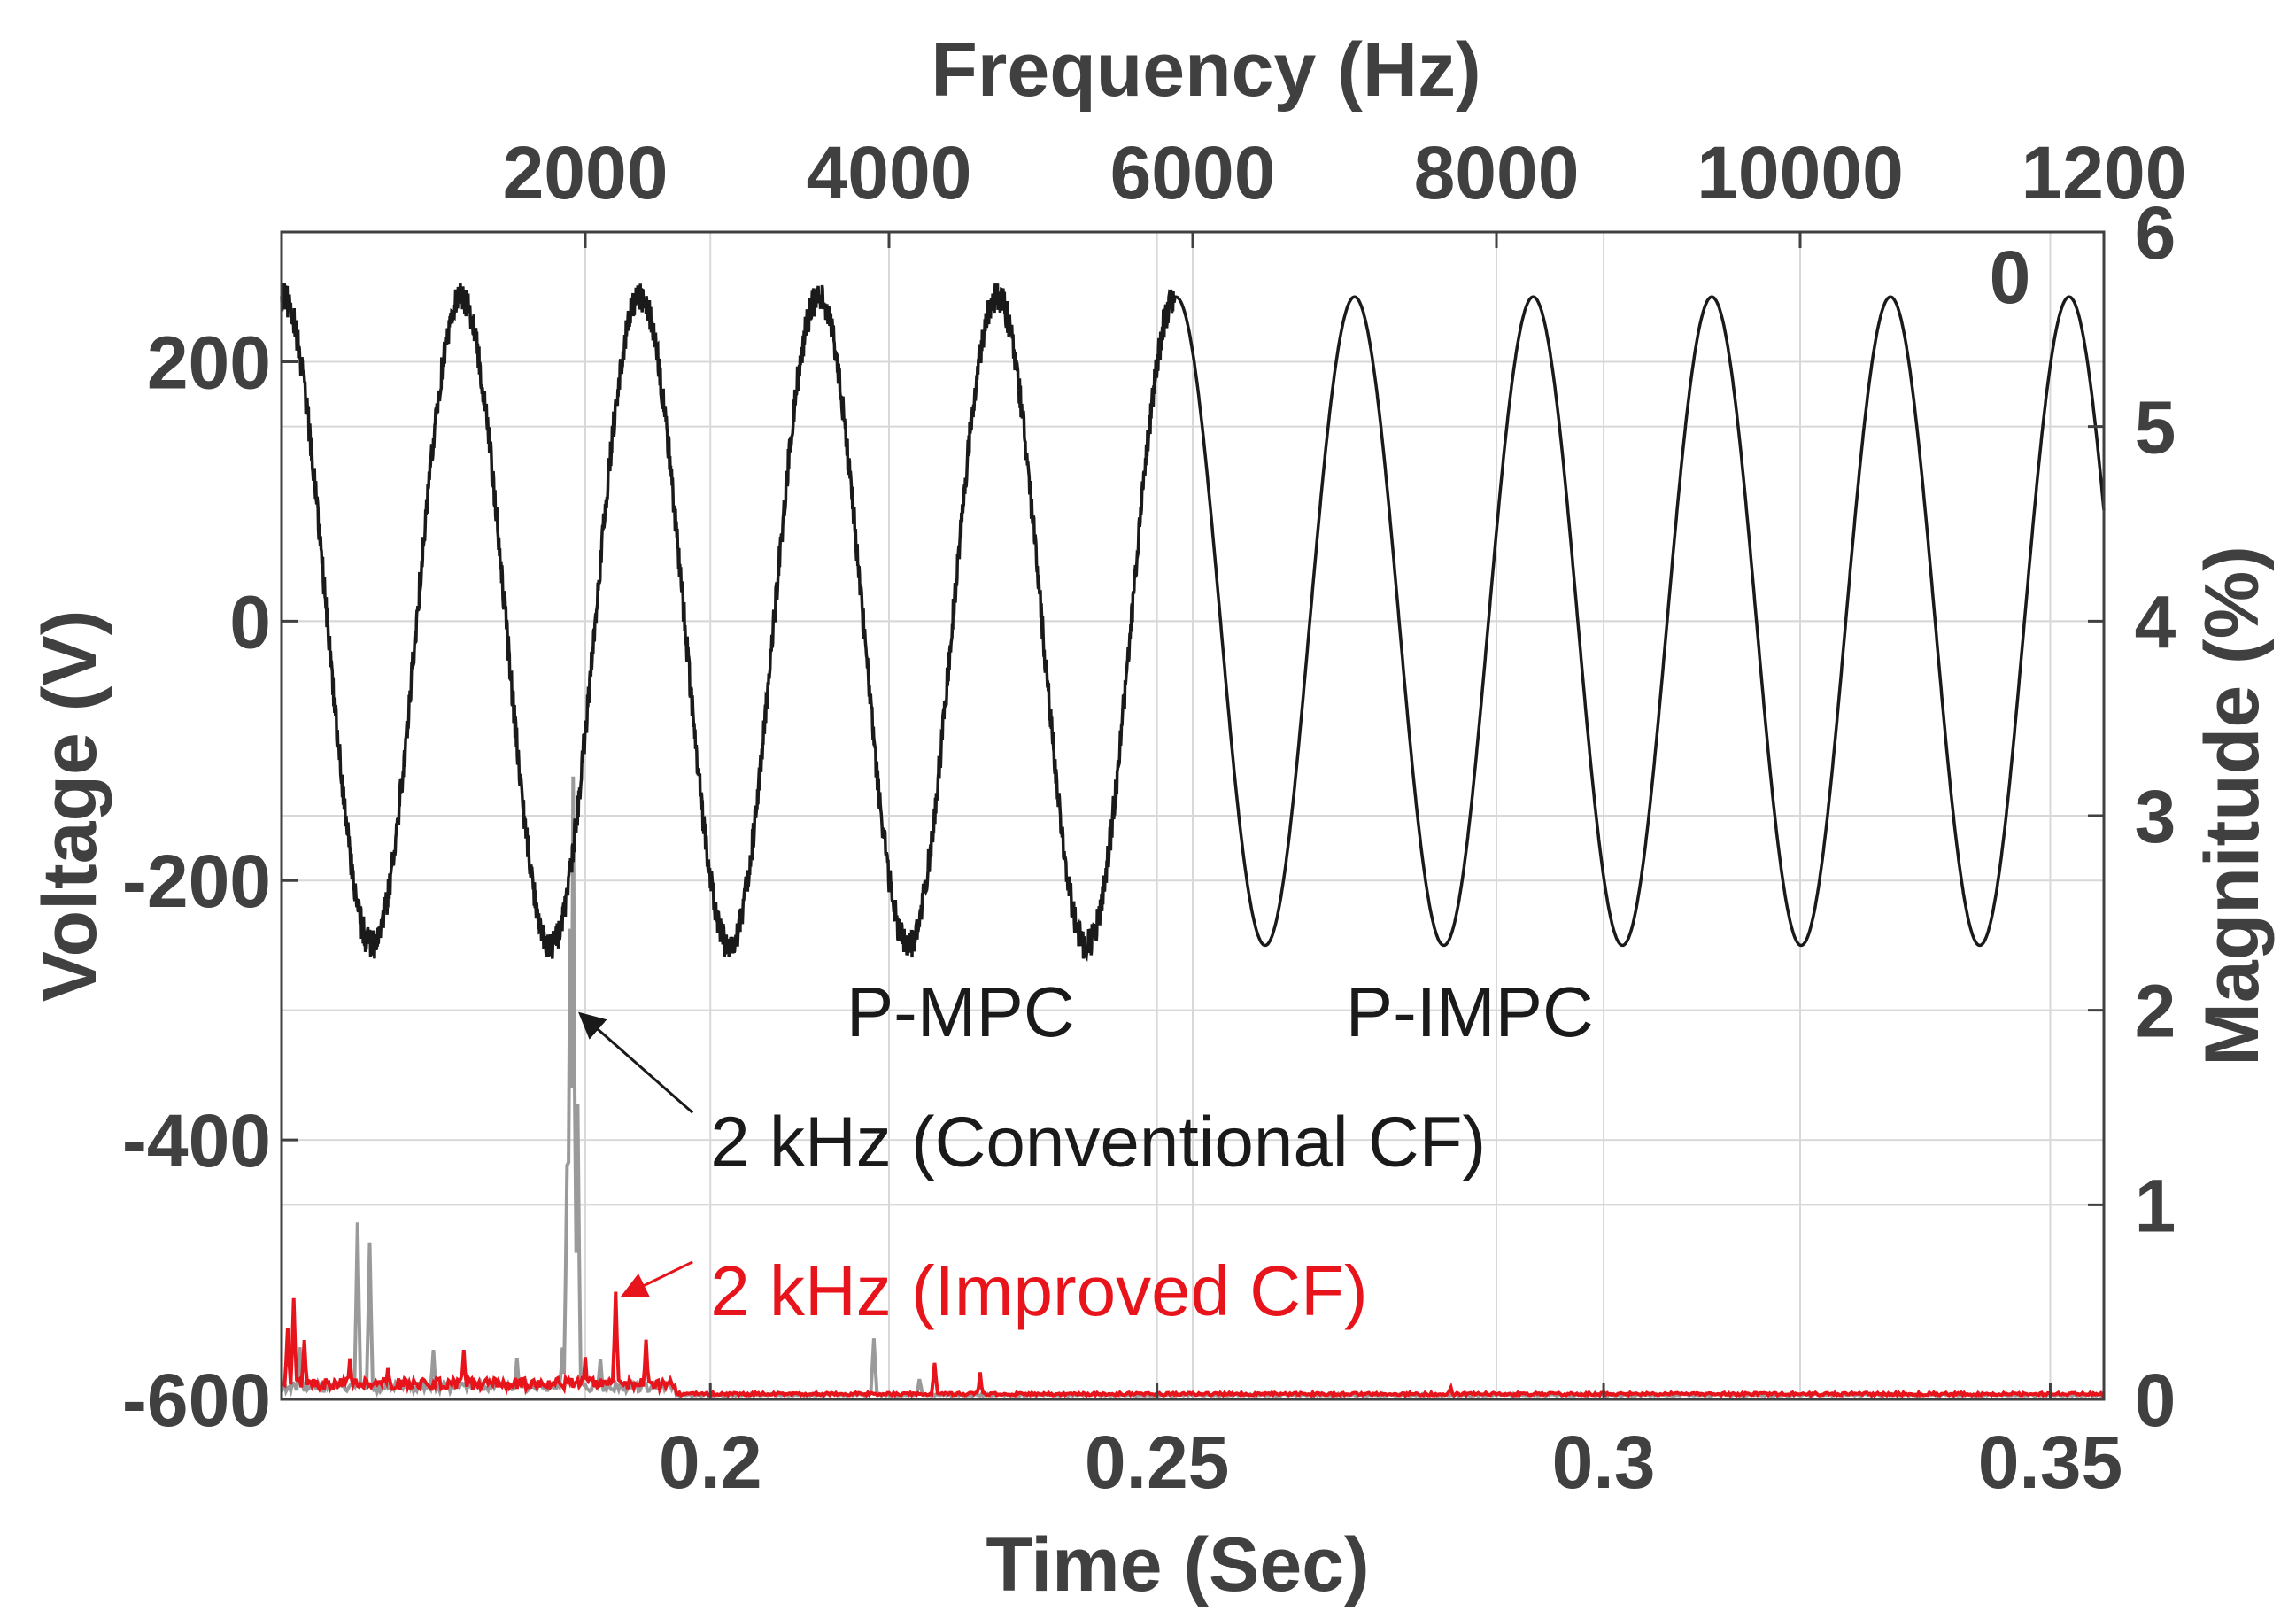 The image size is (2296, 1611). I want to click on spectrum-line, so click(1193, 1345).